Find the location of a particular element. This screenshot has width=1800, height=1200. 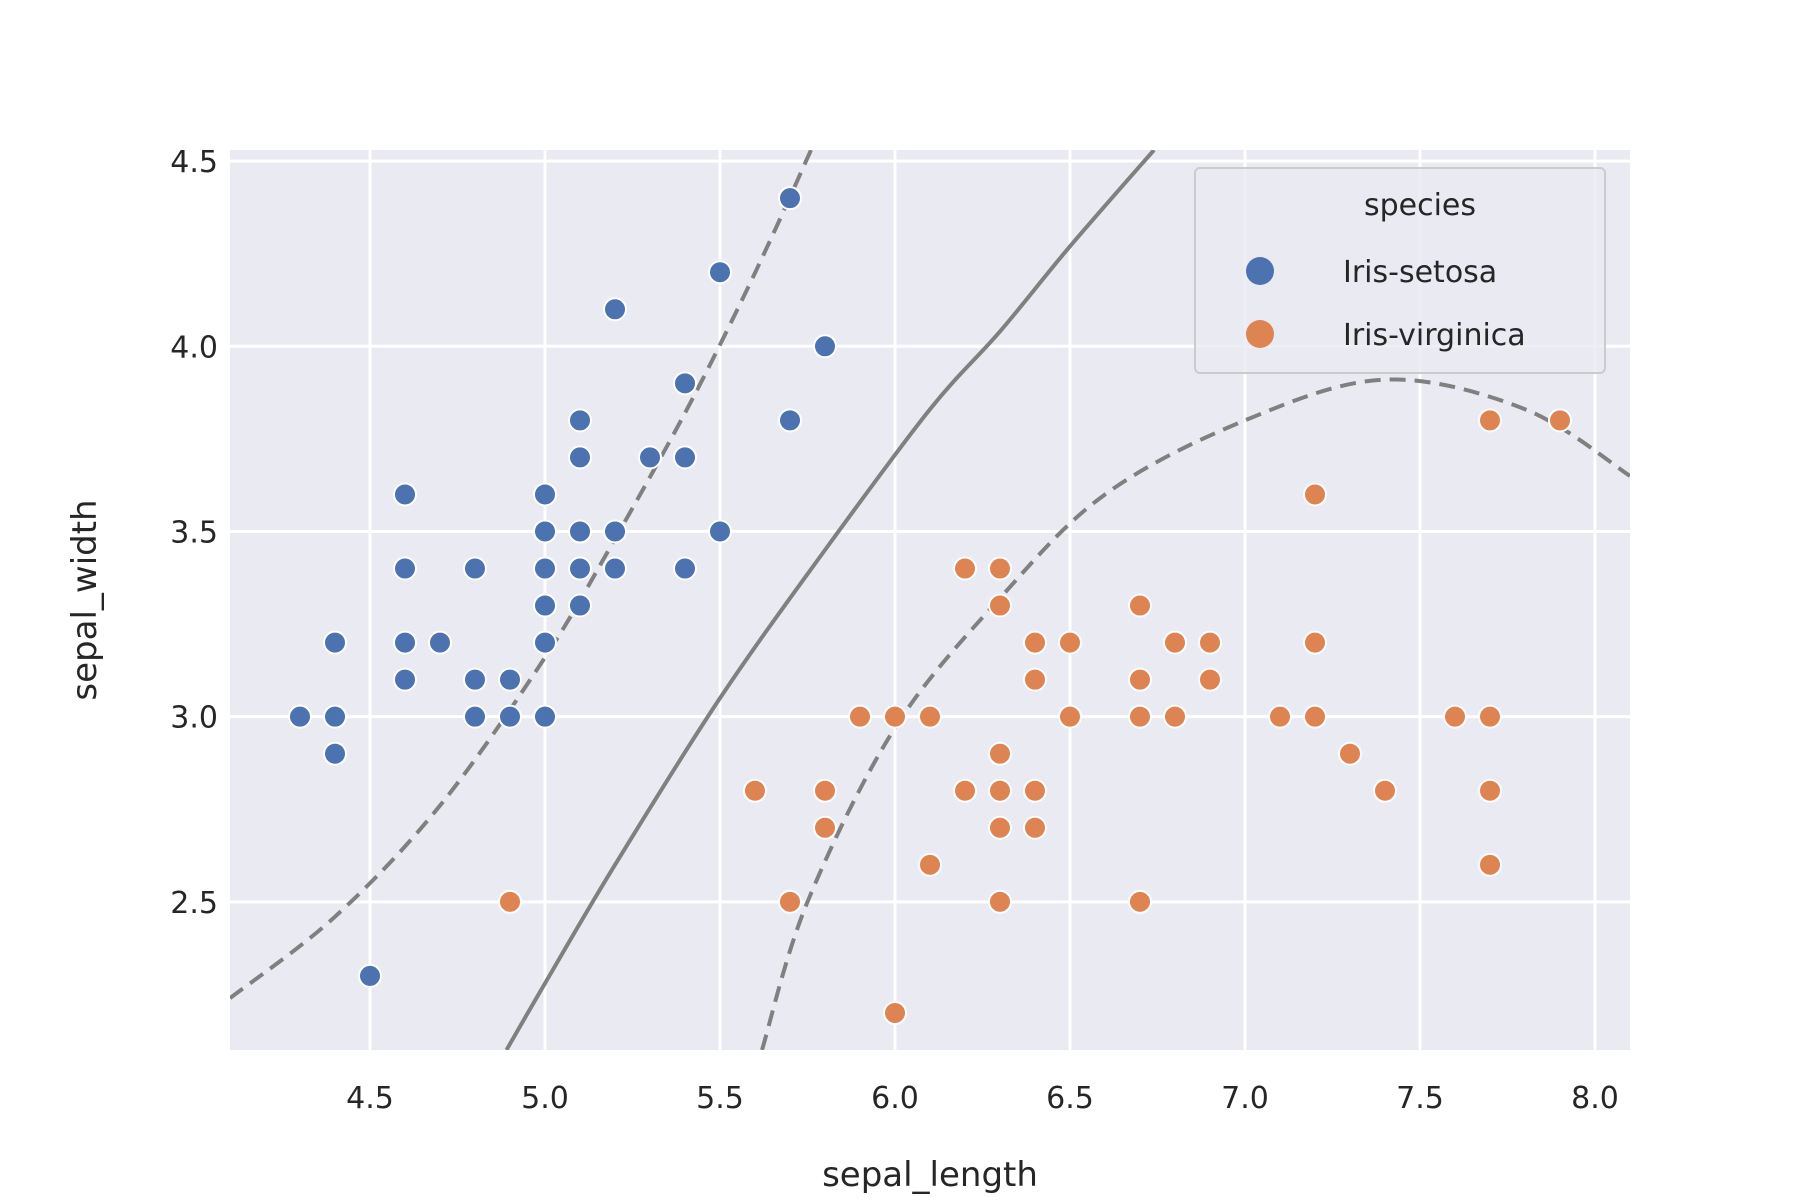

legend-box is located at coordinates (1400, 270).